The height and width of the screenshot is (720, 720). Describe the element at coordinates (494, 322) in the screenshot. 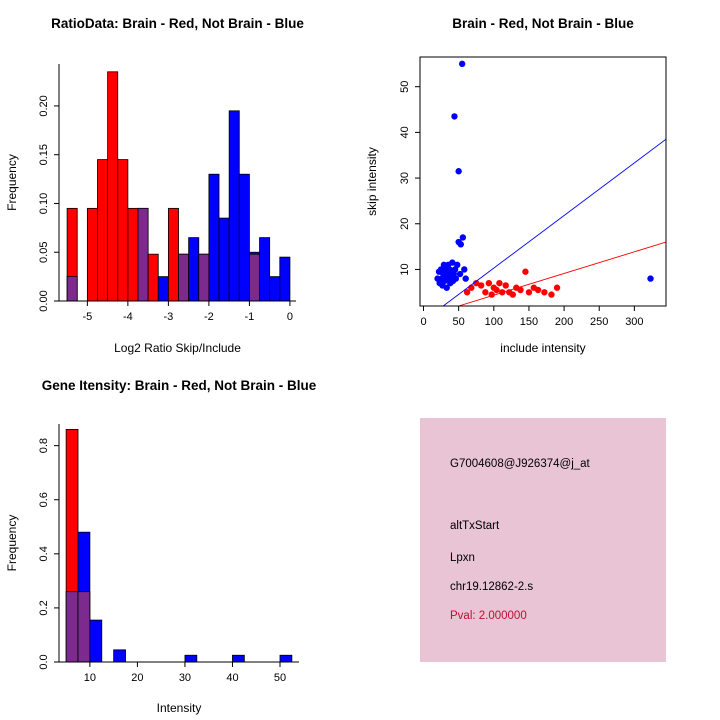

I see `x-tick-label: 100` at that location.